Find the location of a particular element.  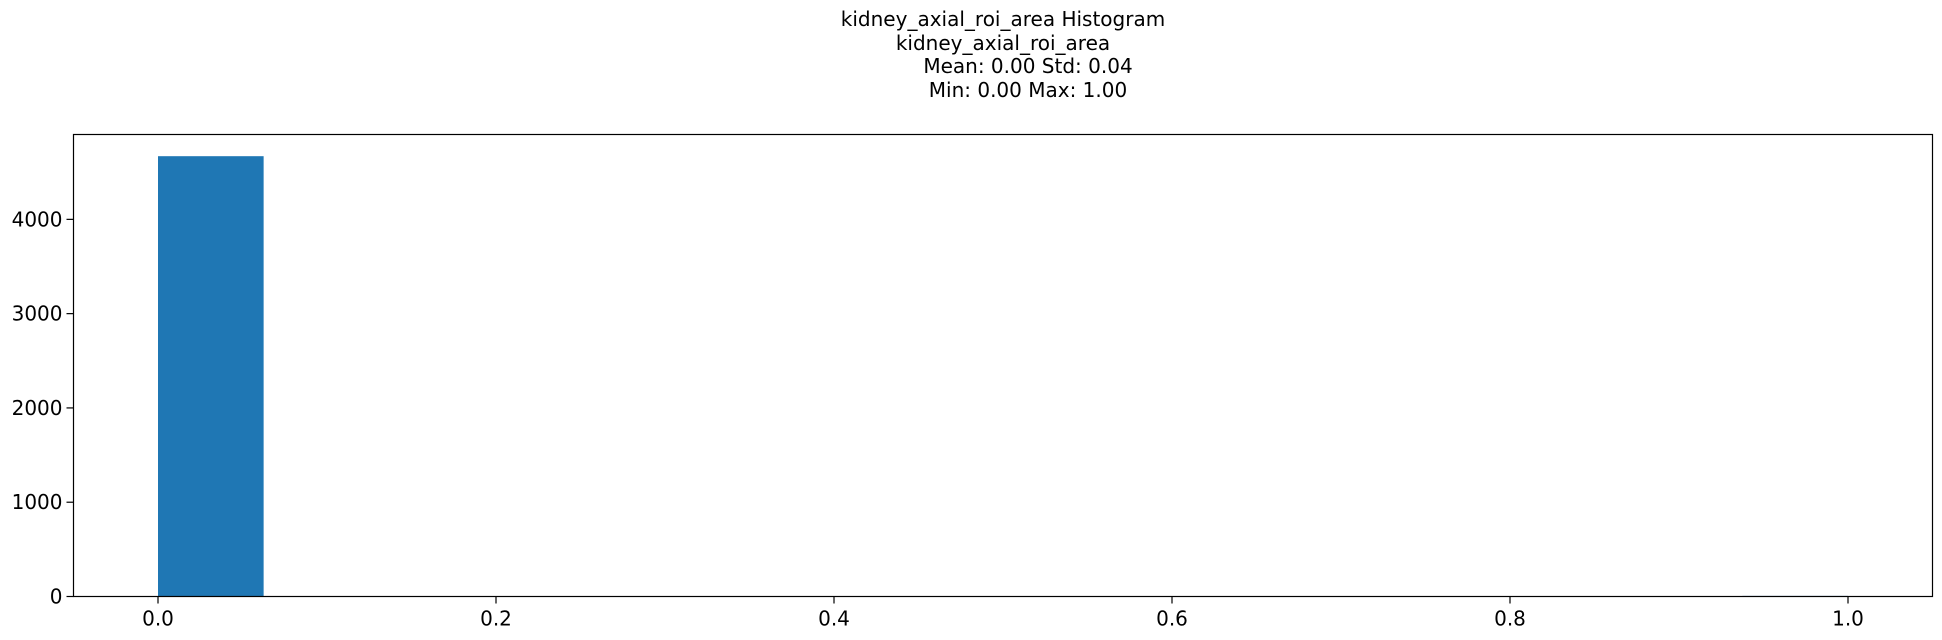

x-tick-label: 1.0 is located at coordinates (1848, 619).